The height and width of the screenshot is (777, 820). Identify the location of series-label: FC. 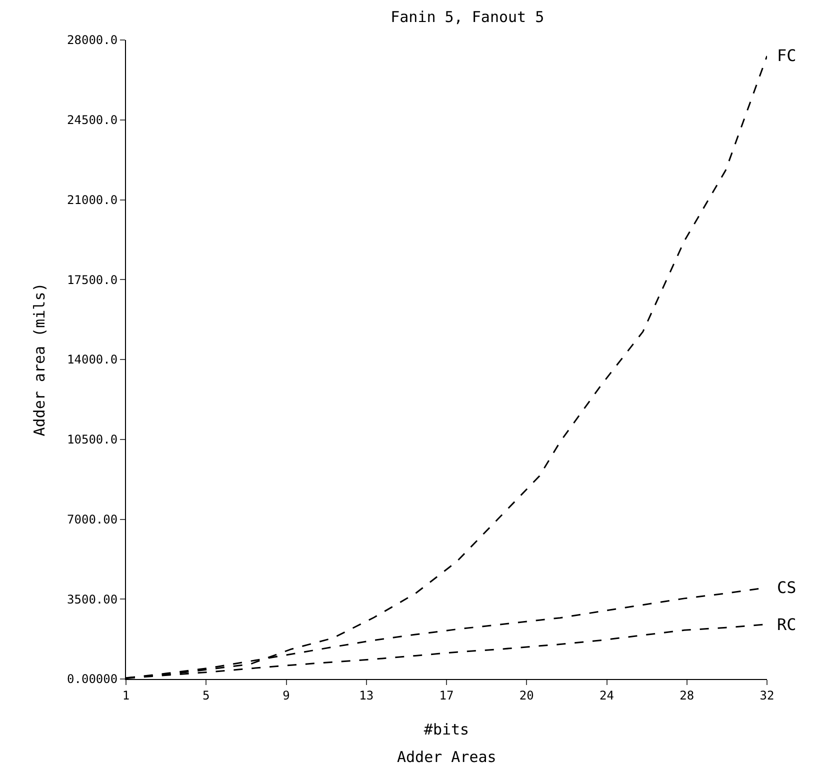
(786, 55).